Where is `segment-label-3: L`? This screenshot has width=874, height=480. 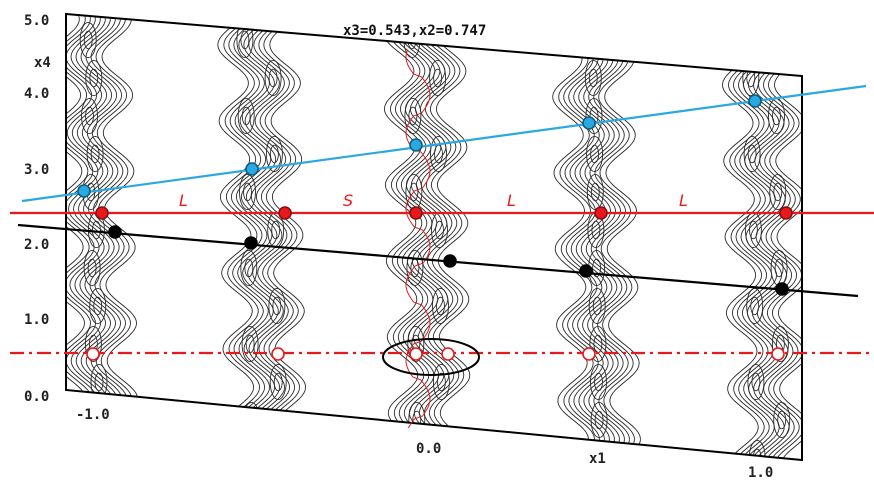 segment-label-3: L is located at coordinates (511, 200).